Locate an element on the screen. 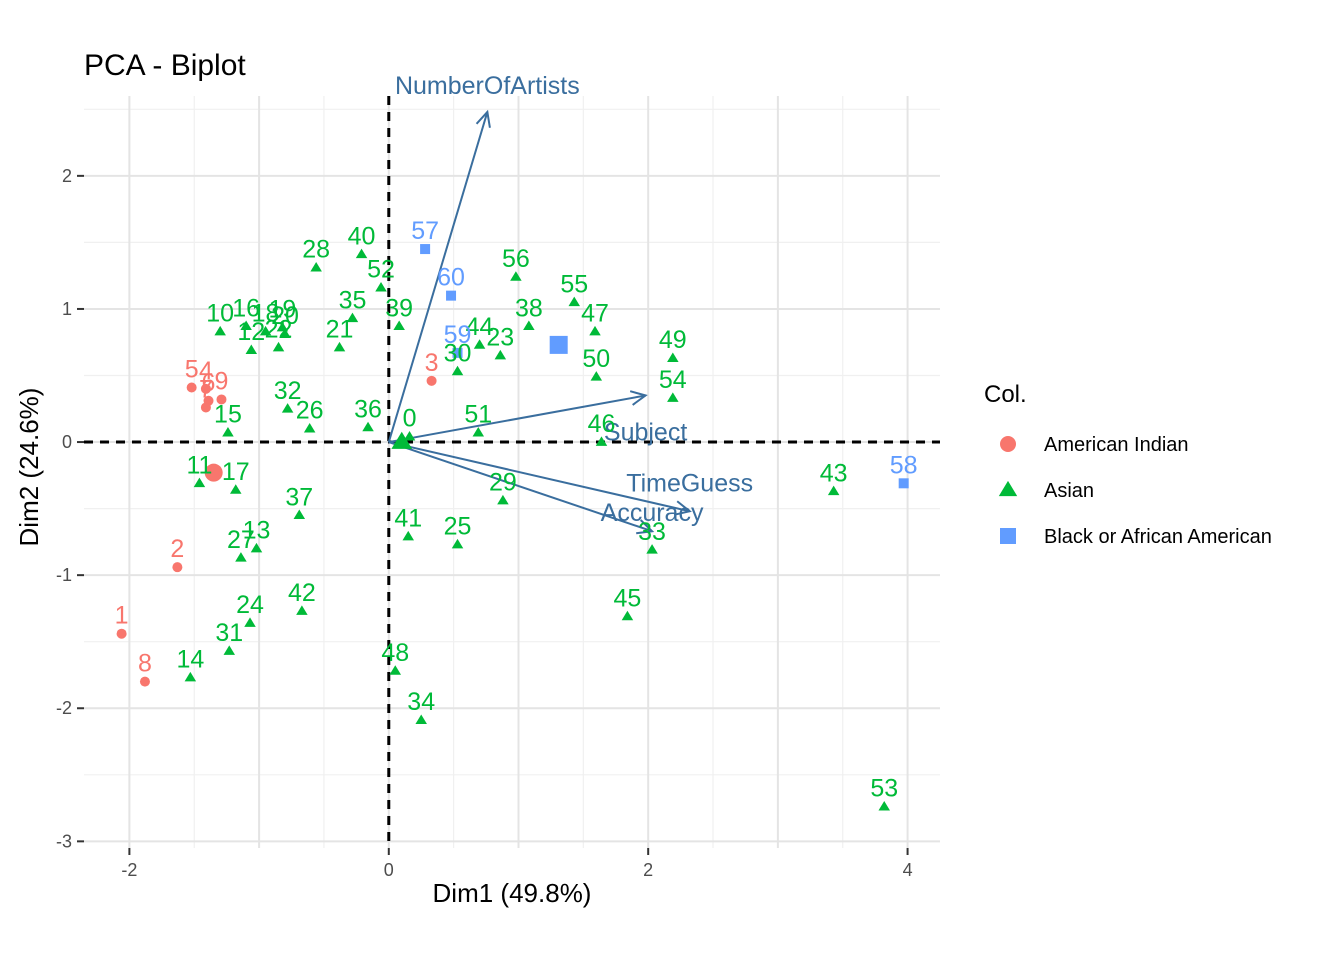  point-label: 22 is located at coordinates (279, 330).